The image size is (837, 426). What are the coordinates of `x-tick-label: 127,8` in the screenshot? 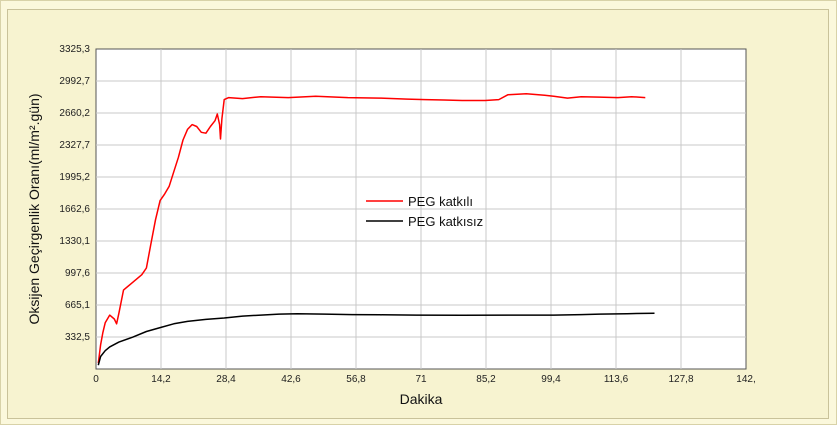 It's located at (680, 379).